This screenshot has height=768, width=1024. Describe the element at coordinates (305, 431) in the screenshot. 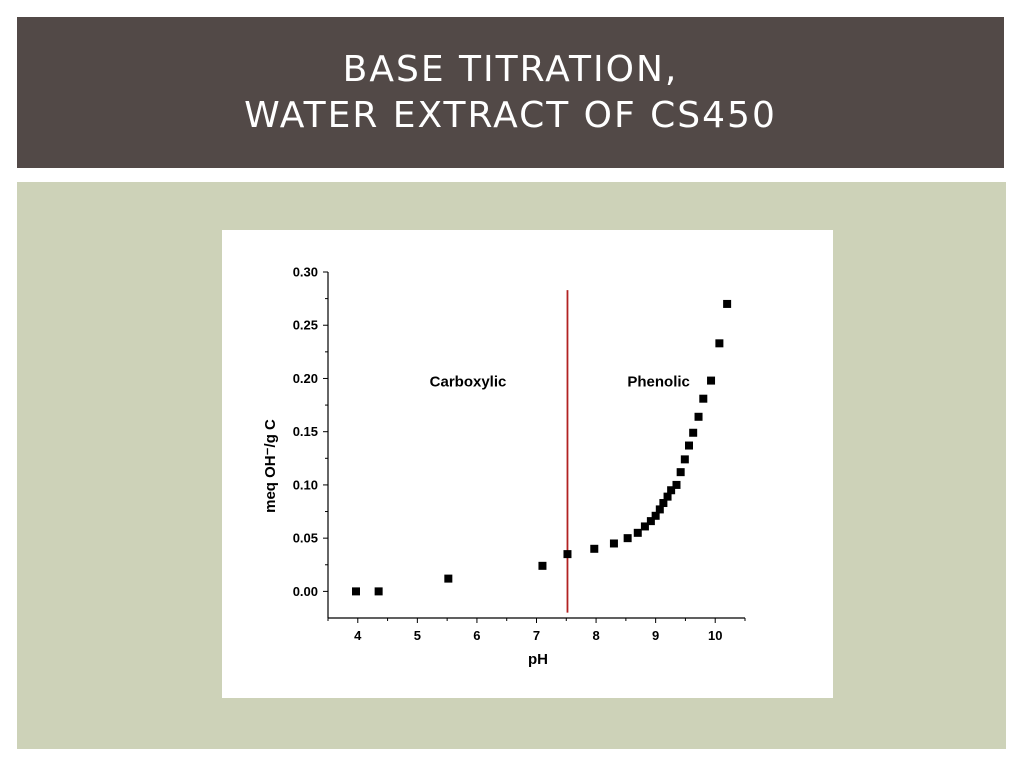

I see `y-tick-label: 0.15` at that location.